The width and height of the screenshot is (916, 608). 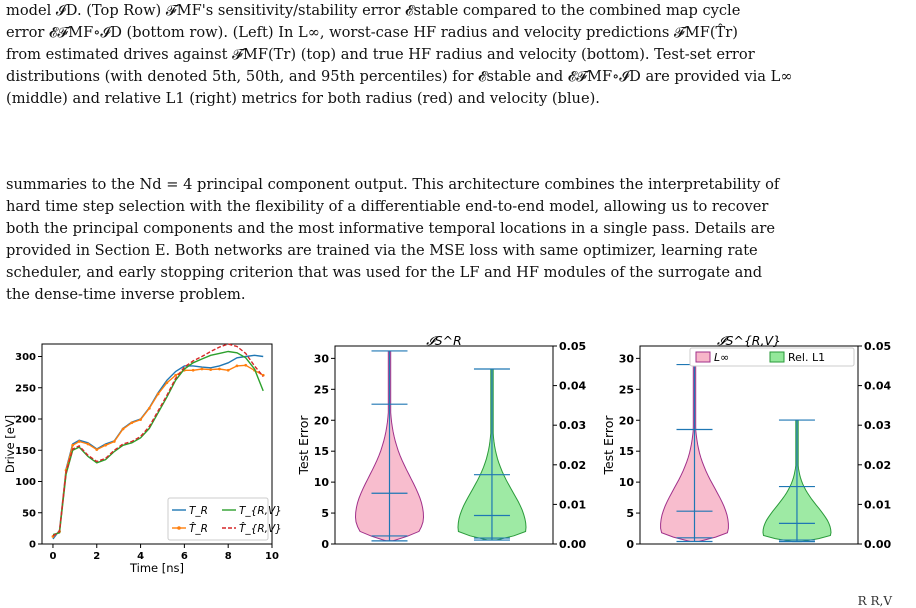 I want to click on y-tick-label: 50, so click(x=29, y=513).